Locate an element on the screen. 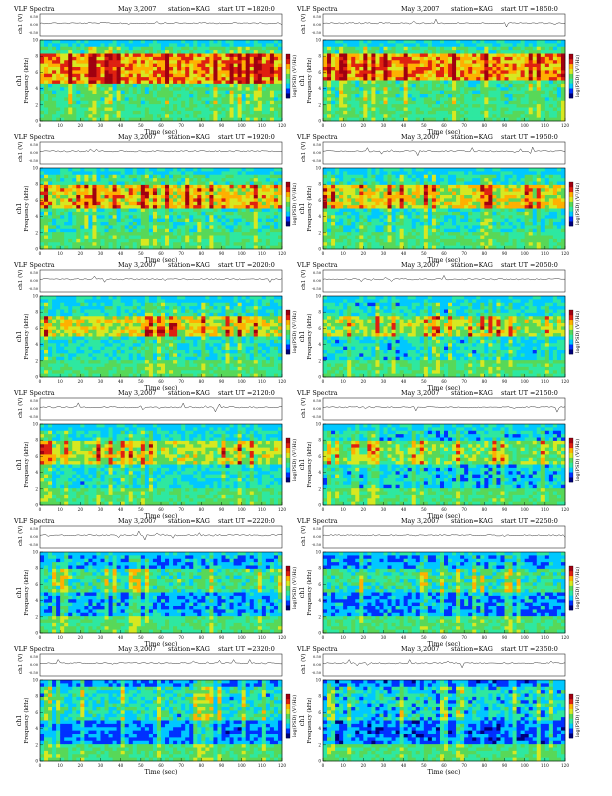  panel-station: station=KAG is located at coordinates (189, 9).